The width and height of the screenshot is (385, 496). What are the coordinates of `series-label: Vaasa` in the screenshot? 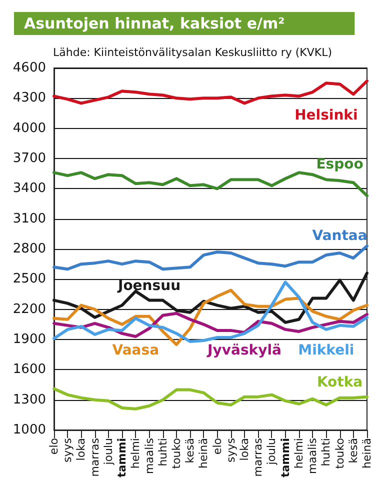 It's located at (136, 350).